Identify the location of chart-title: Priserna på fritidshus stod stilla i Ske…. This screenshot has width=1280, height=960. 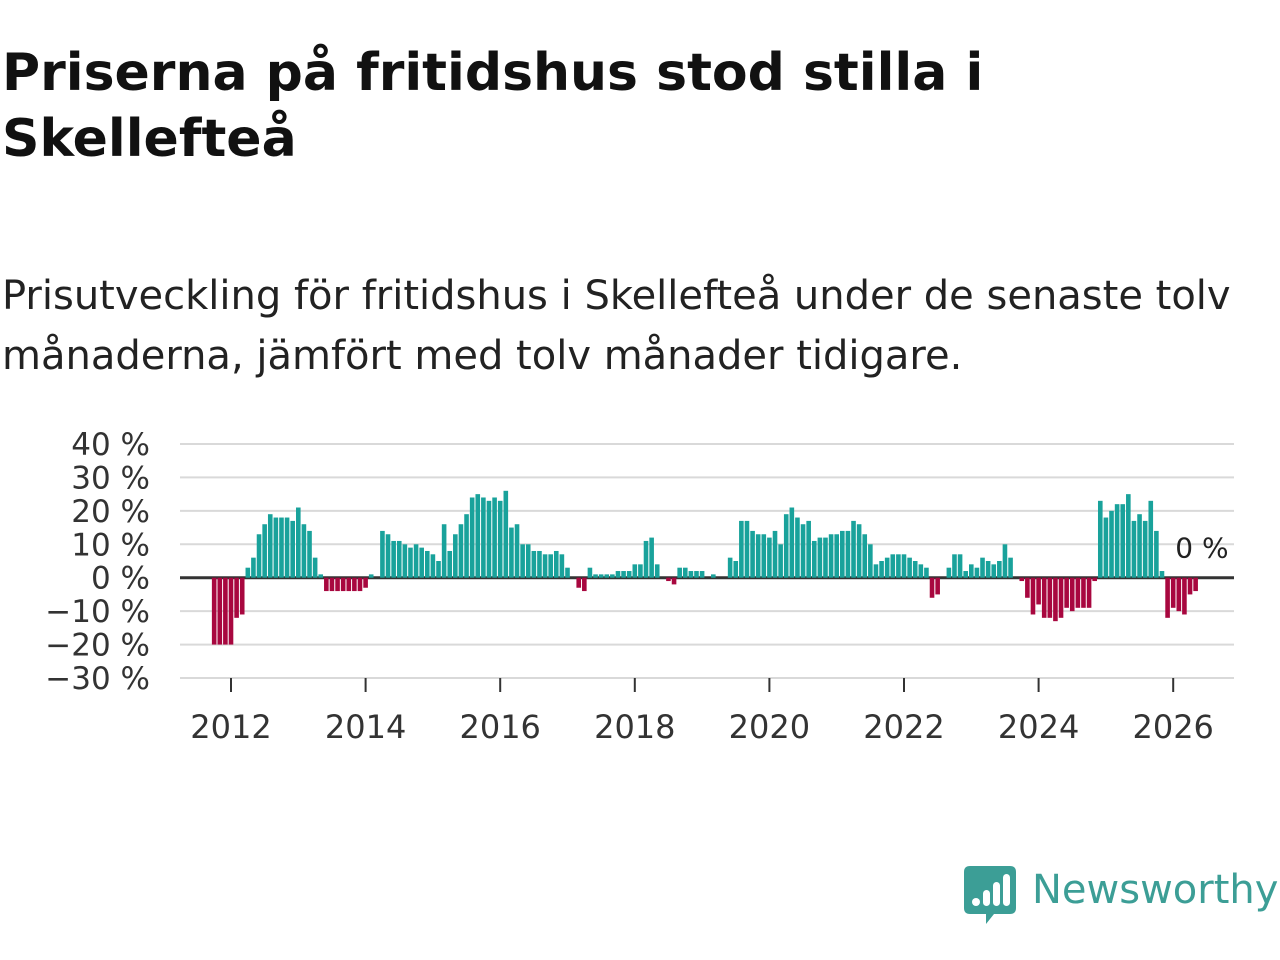
(493, 106).